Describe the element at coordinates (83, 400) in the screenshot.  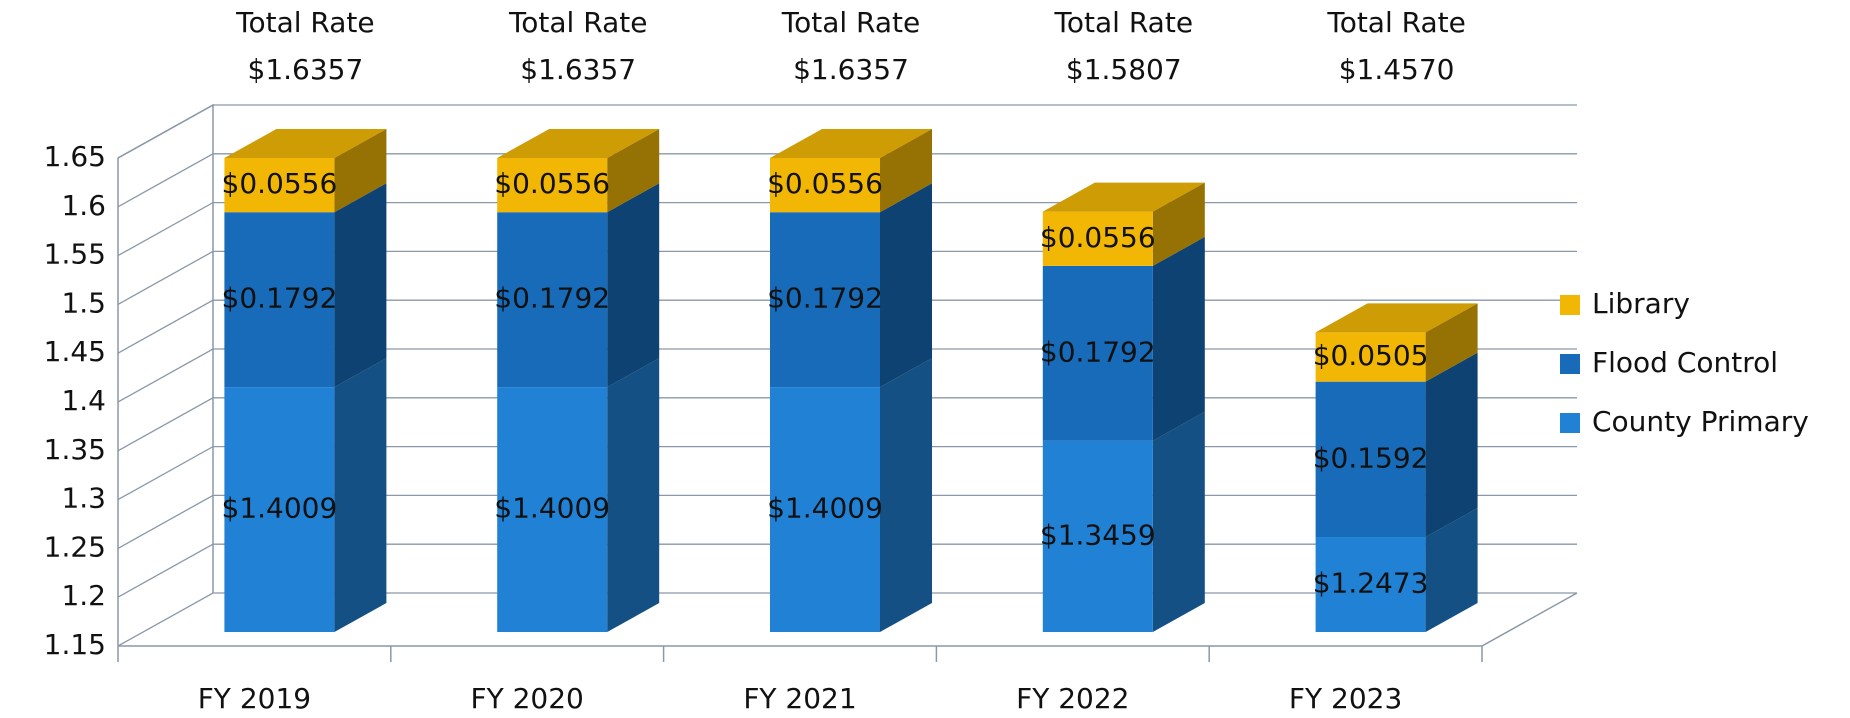
I see `y-tick-label: 1.4` at that location.